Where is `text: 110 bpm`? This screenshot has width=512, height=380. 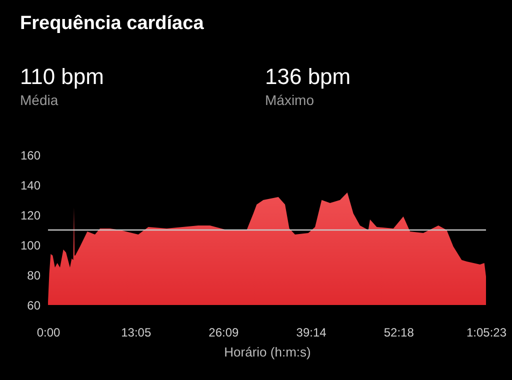 text: 110 bpm is located at coordinates (62, 76).